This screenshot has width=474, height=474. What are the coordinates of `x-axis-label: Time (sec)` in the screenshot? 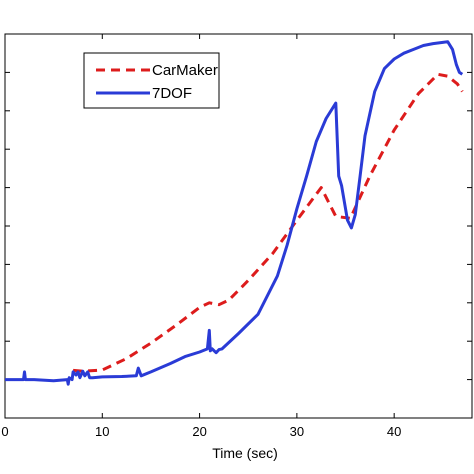 It's located at (245, 453).